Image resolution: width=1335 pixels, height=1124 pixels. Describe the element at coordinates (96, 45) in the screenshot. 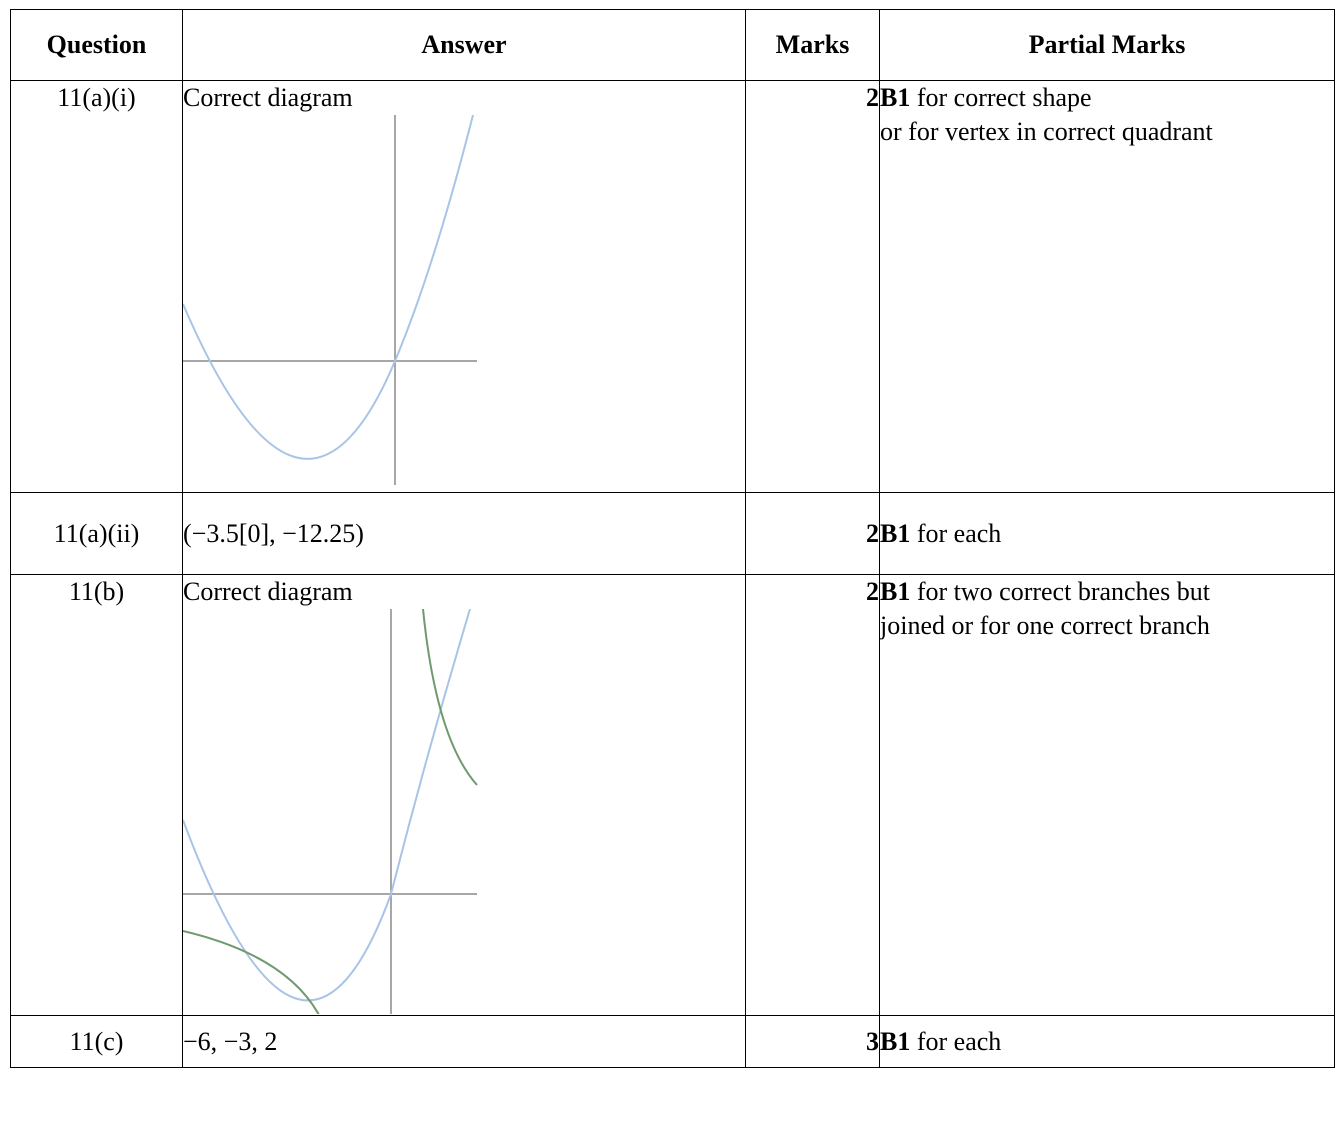

I see `header-question: Question` at that location.